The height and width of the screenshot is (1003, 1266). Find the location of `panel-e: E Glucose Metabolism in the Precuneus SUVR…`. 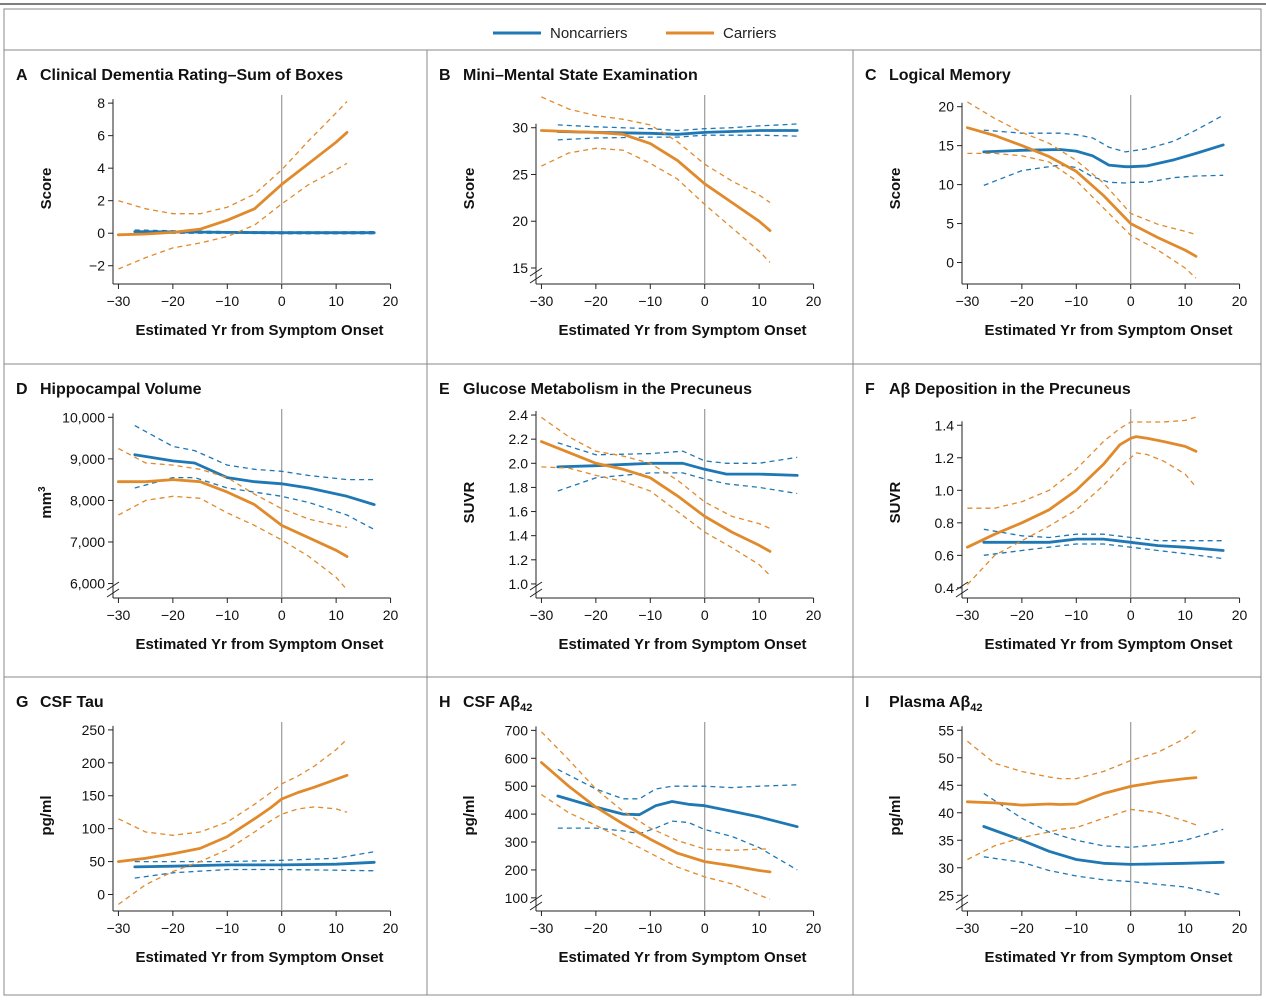

panel-e: E Glucose Metabolism in the Precuneus SUVR… is located at coordinates (630, 517).